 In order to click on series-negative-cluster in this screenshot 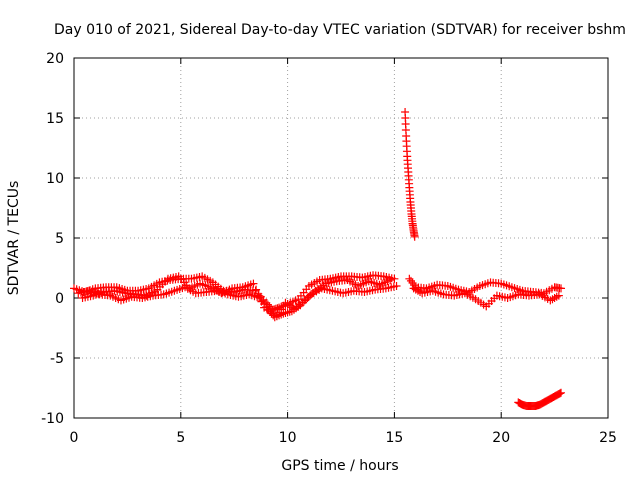, I will do `click(540, 399)`.